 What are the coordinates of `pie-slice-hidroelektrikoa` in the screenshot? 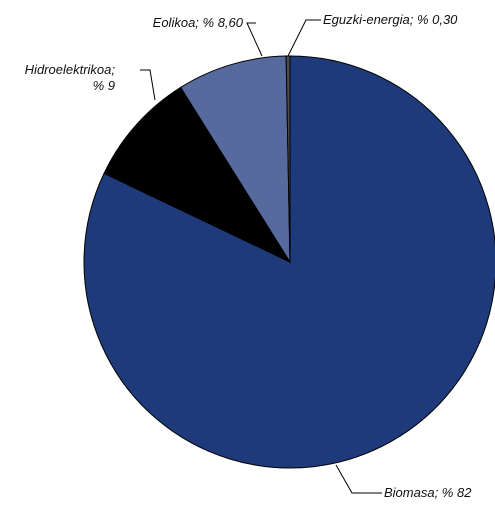 It's located at (197, 175).